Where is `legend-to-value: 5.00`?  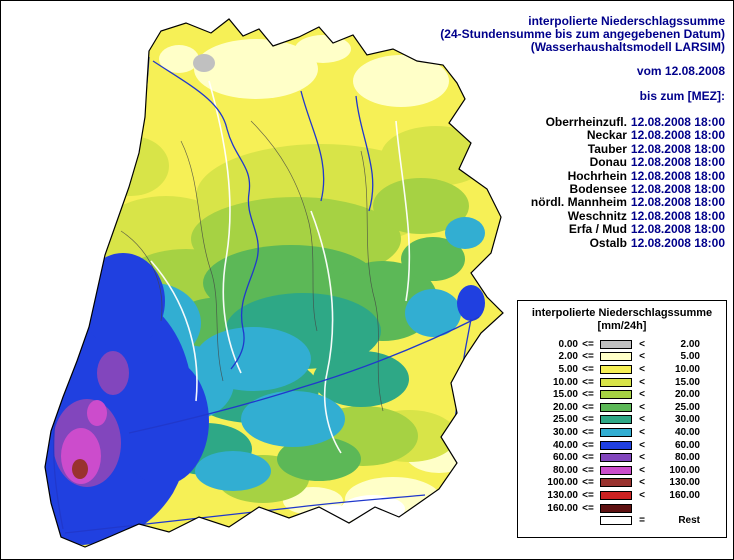
legend-to-value: 5.00 is located at coordinates (690, 357).